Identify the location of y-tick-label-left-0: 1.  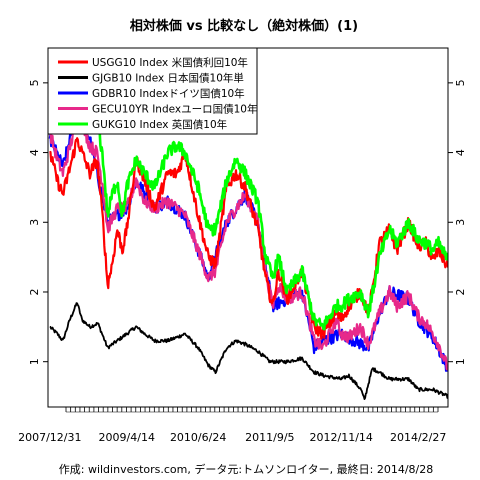
(34, 361).